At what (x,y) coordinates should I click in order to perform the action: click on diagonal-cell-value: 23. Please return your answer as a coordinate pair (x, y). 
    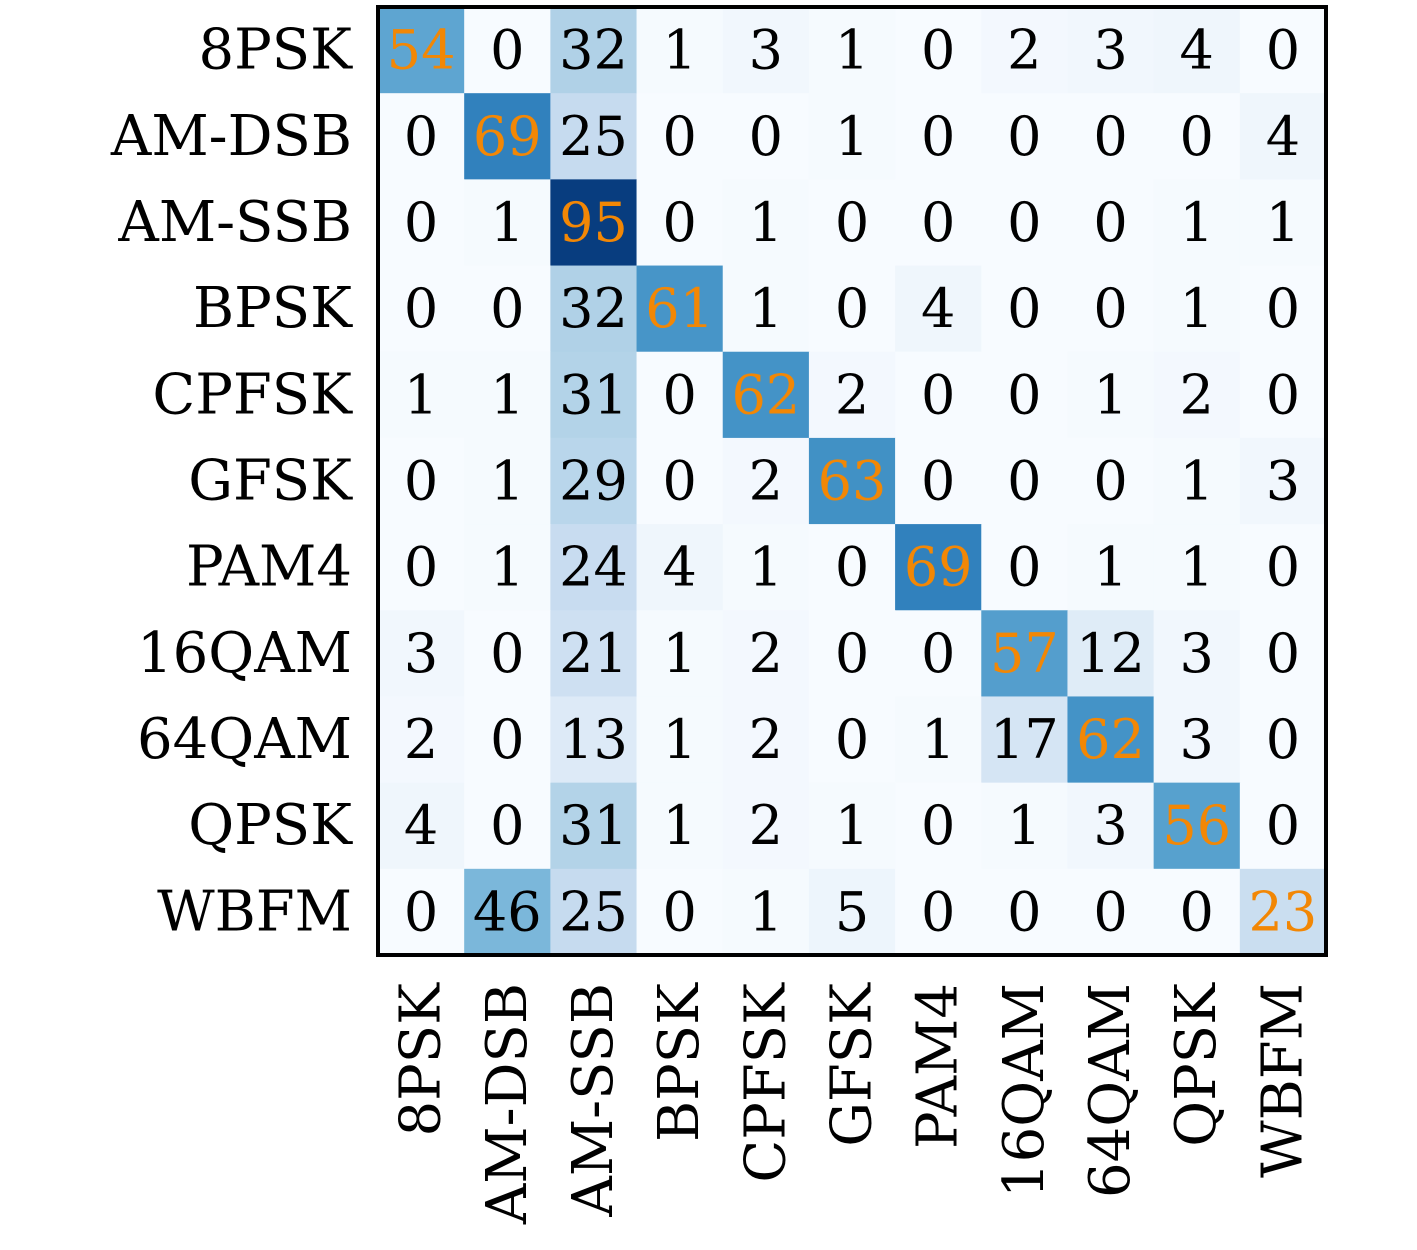
    Looking at the image, I should click on (1283, 911).